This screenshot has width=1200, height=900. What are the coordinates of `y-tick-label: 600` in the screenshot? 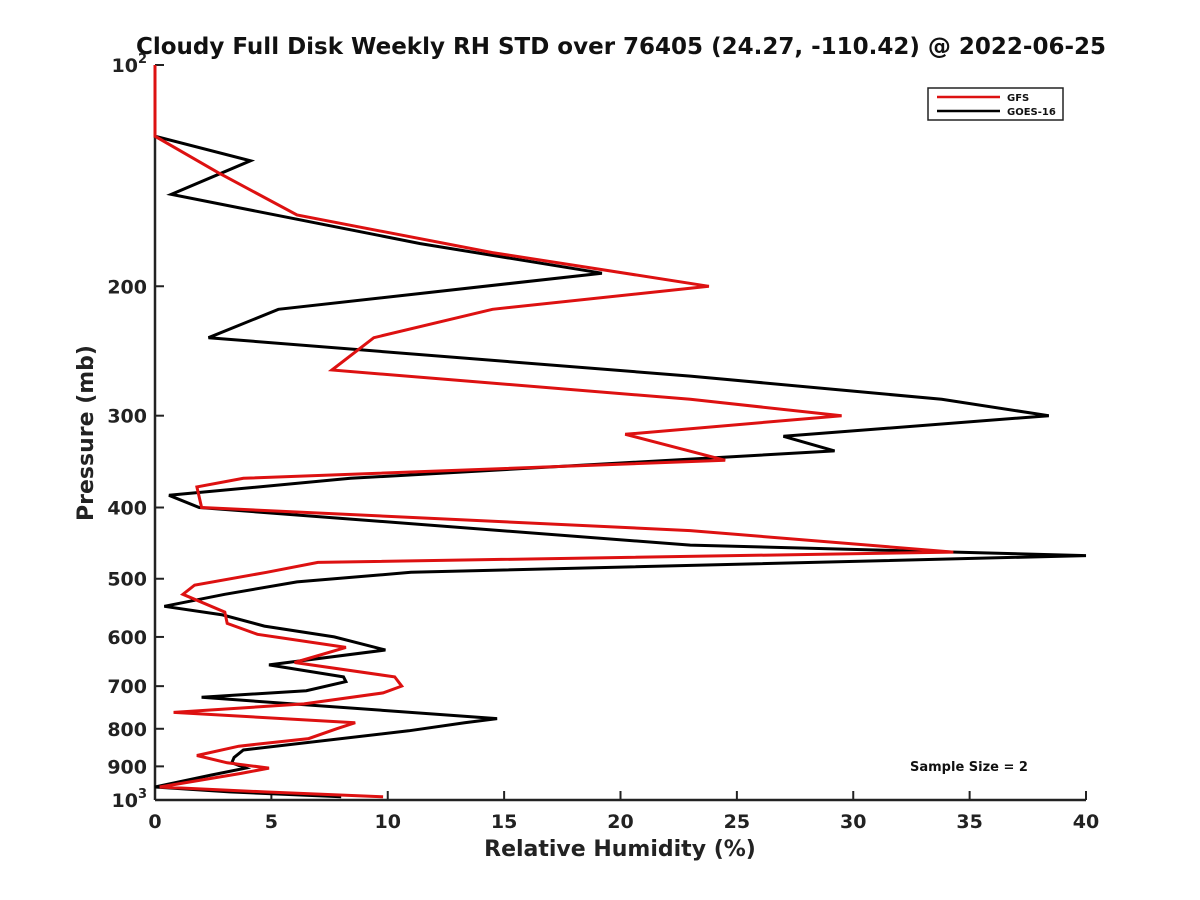 It's located at (127, 638).